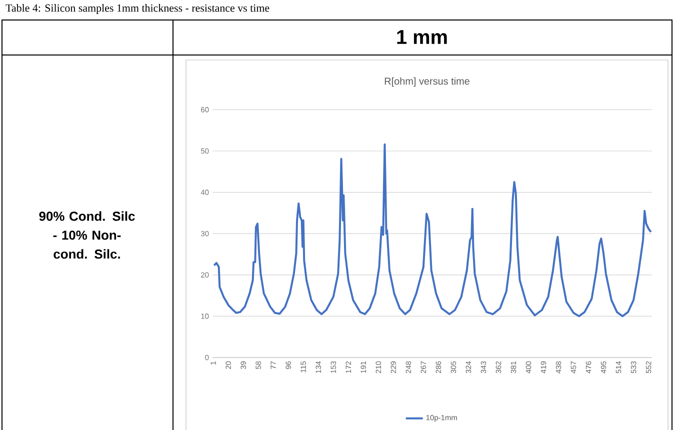 The width and height of the screenshot is (674, 430). I want to click on text: 1 mm, so click(422, 37).